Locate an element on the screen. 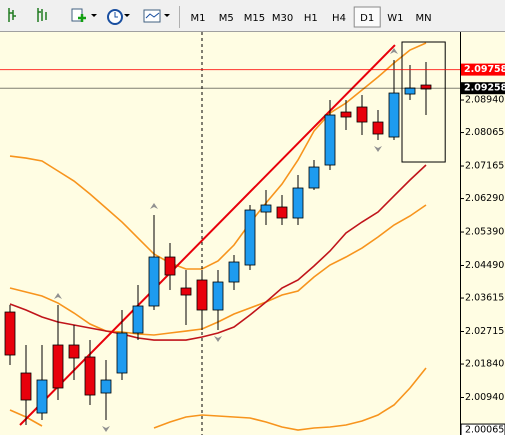 The height and width of the screenshot is (435, 505). y-tick-label: 2.00065 is located at coordinates (484, 430).